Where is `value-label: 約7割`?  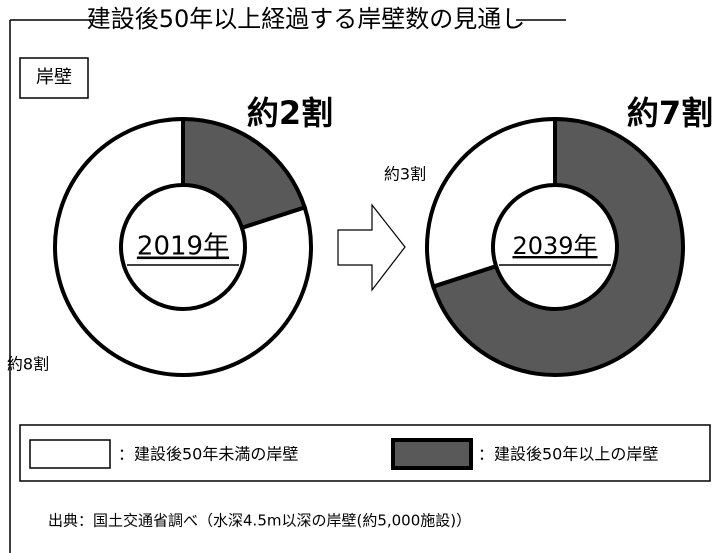
value-label: 約7割 is located at coordinates (670, 113).